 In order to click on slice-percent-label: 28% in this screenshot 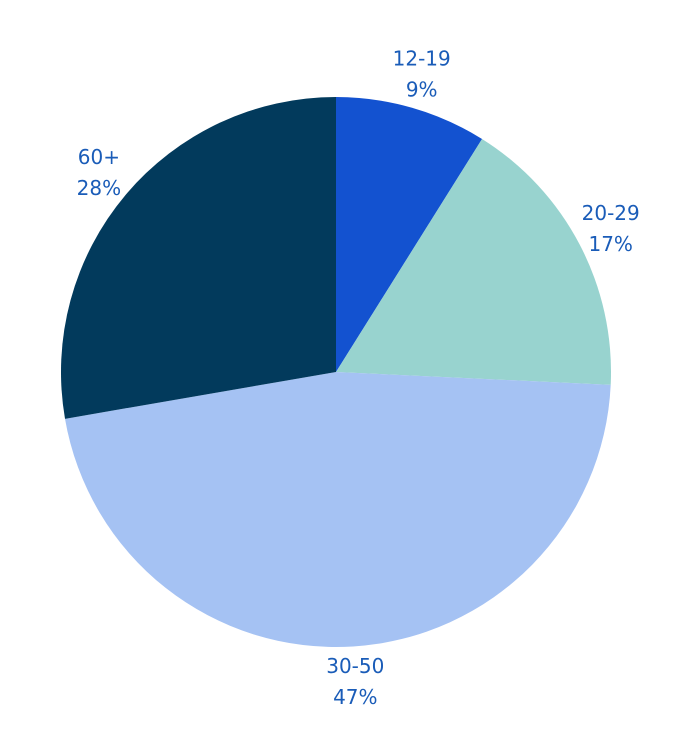, I will do `click(99, 188)`.